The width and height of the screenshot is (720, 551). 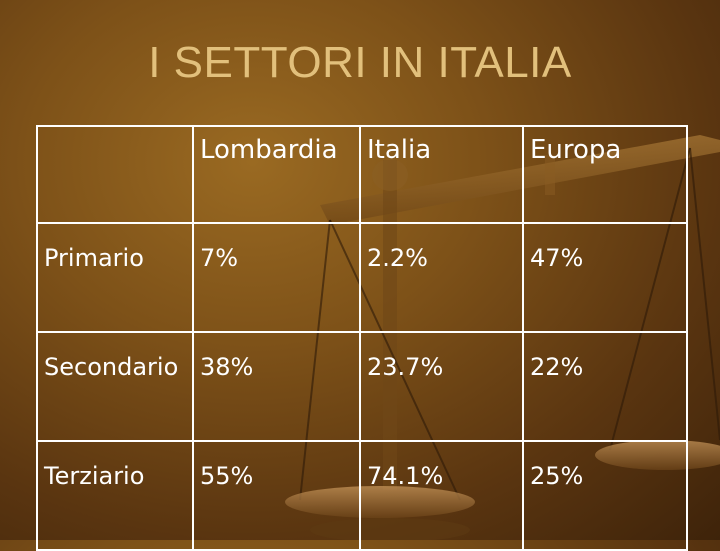 I want to click on cell-value: 2.2%, so click(x=441, y=277).